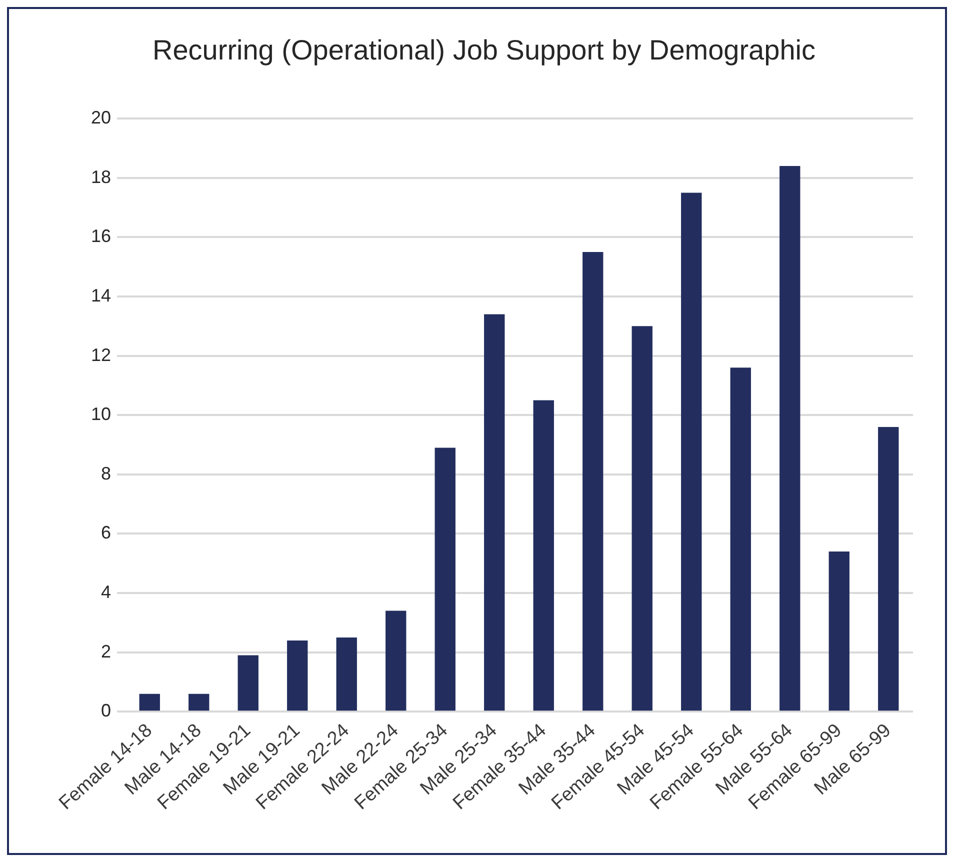 The width and height of the screenshot is (958, 863). Describe the element at coordinates (484, 50) in the screenshot. I see `chart-title: Recurring (Operational) Job Support by Demographic` at that location.